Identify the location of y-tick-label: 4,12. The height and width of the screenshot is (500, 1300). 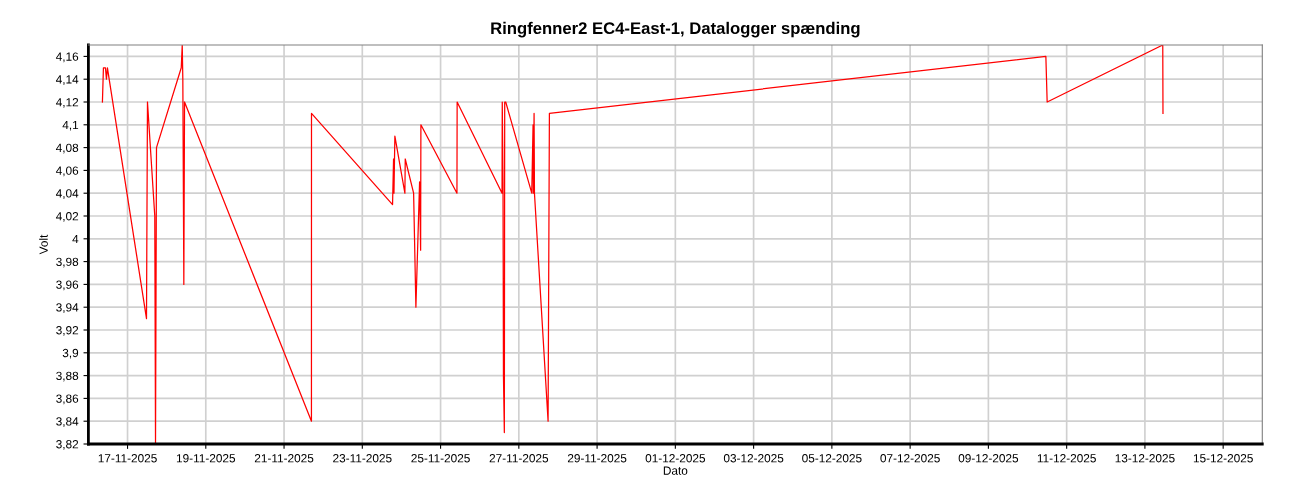
(67, 103).